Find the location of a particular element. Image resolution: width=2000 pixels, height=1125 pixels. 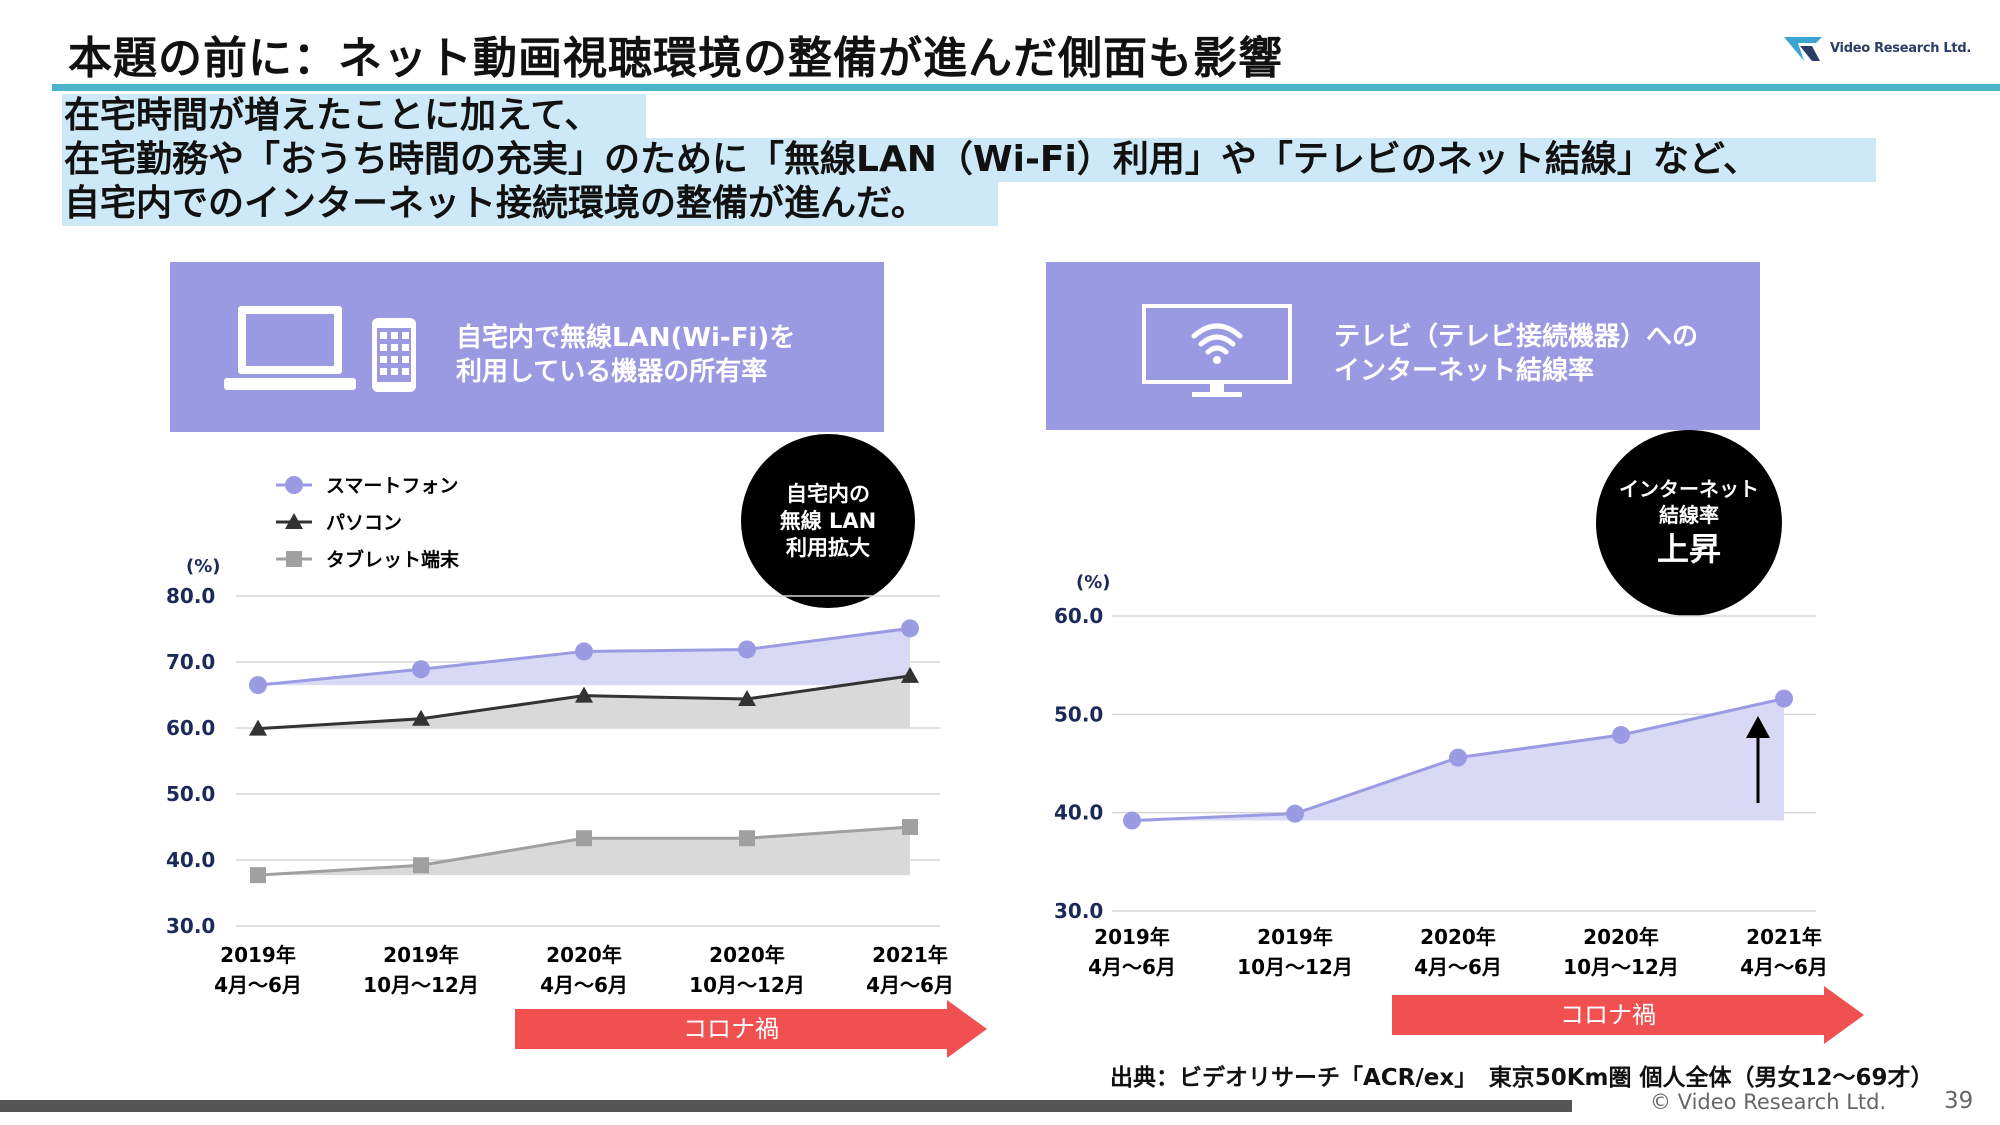

corona-arrow-right: コロナ禍 is located at coordinates (1628, 1015).